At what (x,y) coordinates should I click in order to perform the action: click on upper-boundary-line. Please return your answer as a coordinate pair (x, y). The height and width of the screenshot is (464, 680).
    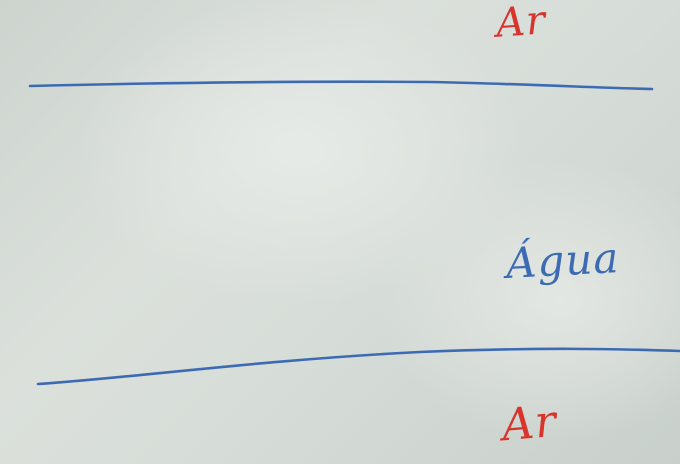
    Looking at the image, I should click on (341, 85).